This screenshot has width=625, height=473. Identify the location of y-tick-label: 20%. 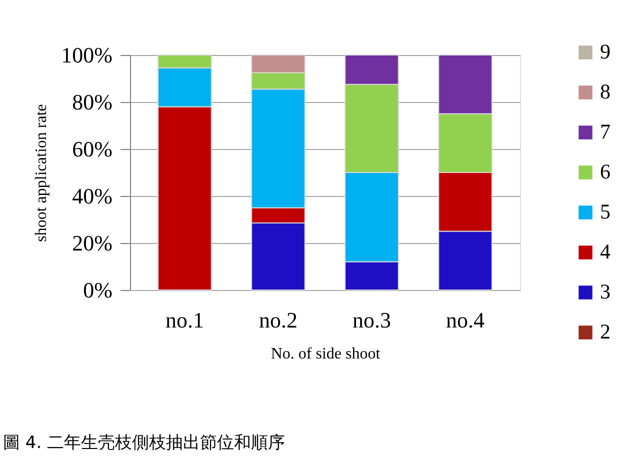
(92, 243).